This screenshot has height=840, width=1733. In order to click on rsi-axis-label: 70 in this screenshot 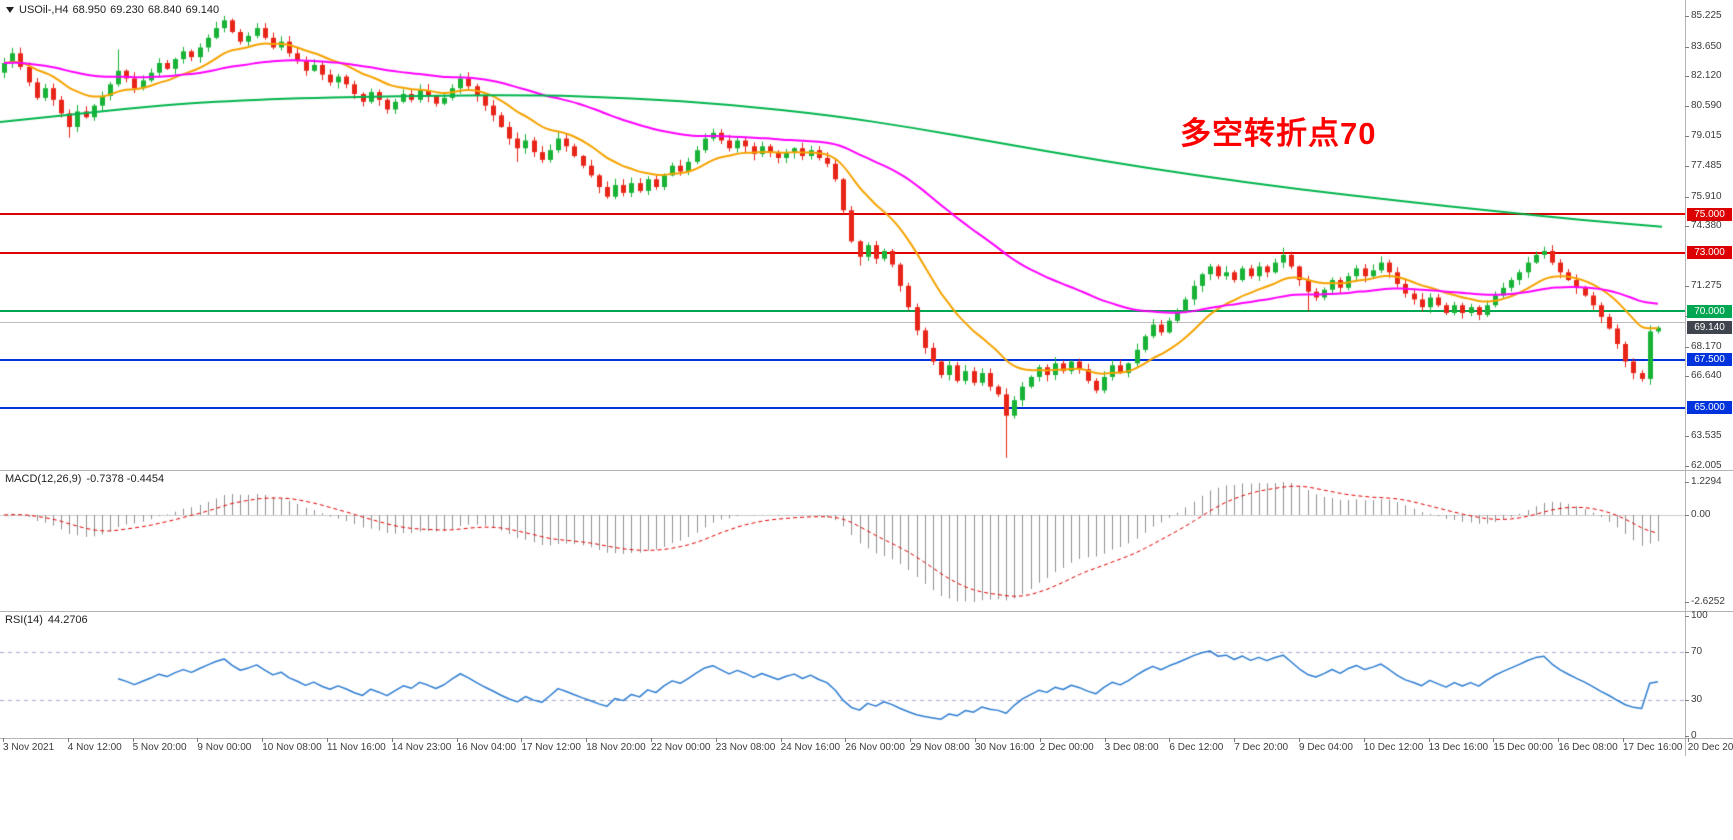, I will do `click(1697, 651)`.